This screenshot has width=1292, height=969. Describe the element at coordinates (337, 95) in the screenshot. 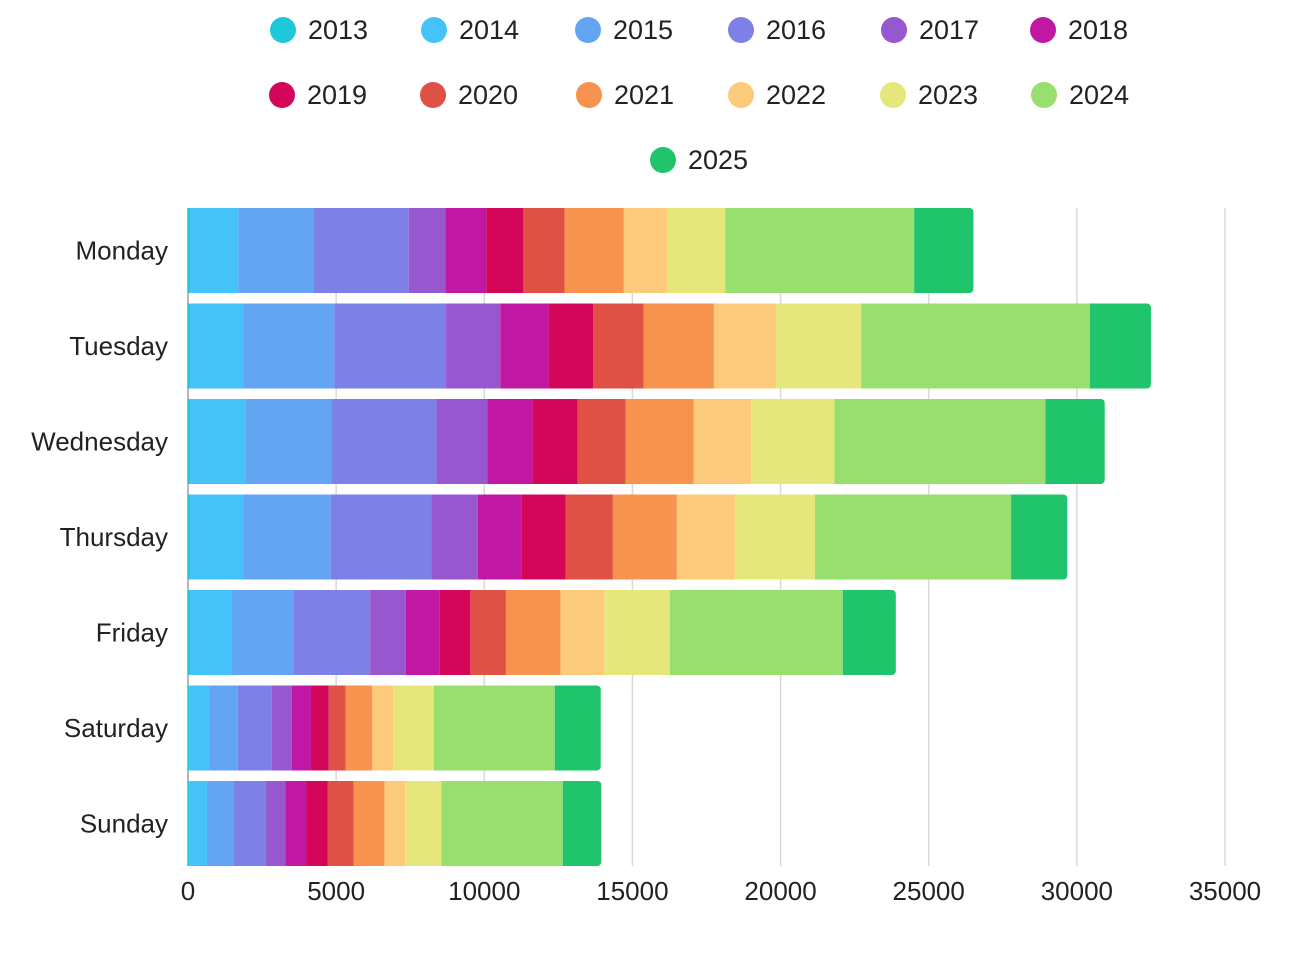

I see `legend-label: 2019` at that location.